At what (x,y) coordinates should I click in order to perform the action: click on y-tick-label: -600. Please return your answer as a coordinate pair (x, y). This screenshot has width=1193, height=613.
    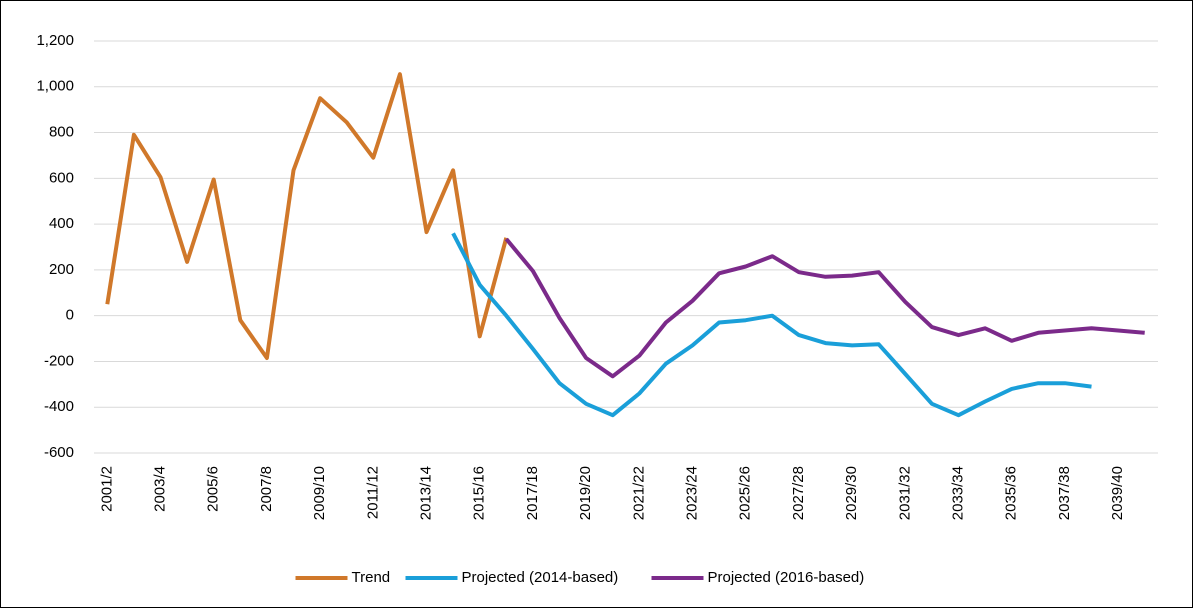
    Looking at the image, I should click on (59, 452).